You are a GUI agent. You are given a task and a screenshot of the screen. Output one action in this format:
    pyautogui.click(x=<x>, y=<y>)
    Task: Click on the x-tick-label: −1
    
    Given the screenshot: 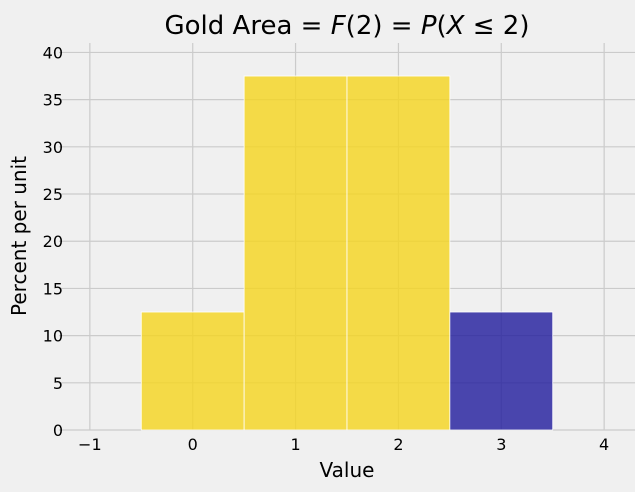 What is the action you would take?
    pyautogui.click(x=90, y=444)
    